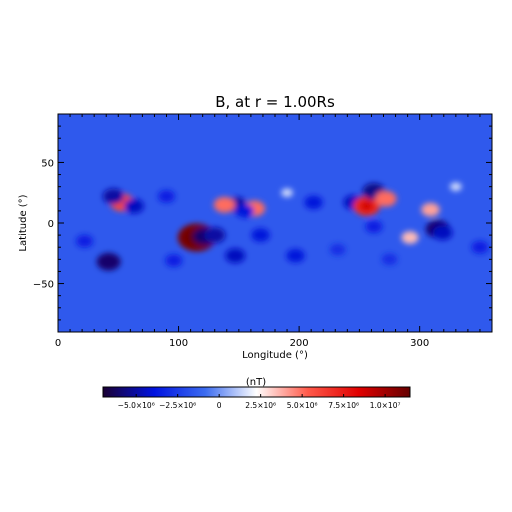  What do you see at coordinates (275, 102) in the screenshot?
I see `chart-title: B, at r = 1.00Rs` at bounding box center [275, 102].